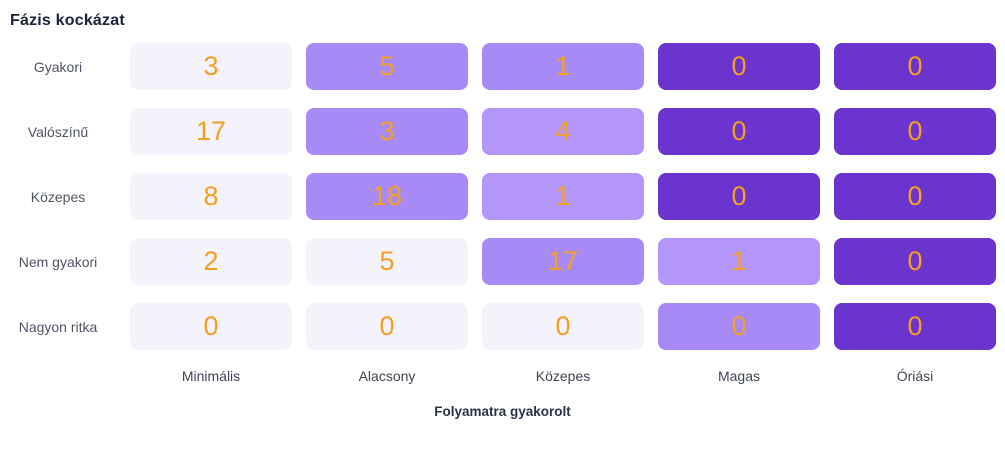 The height and width of the screenshot is (455, 1005). I want to click on row-label: Közepes, so click(58, 196).